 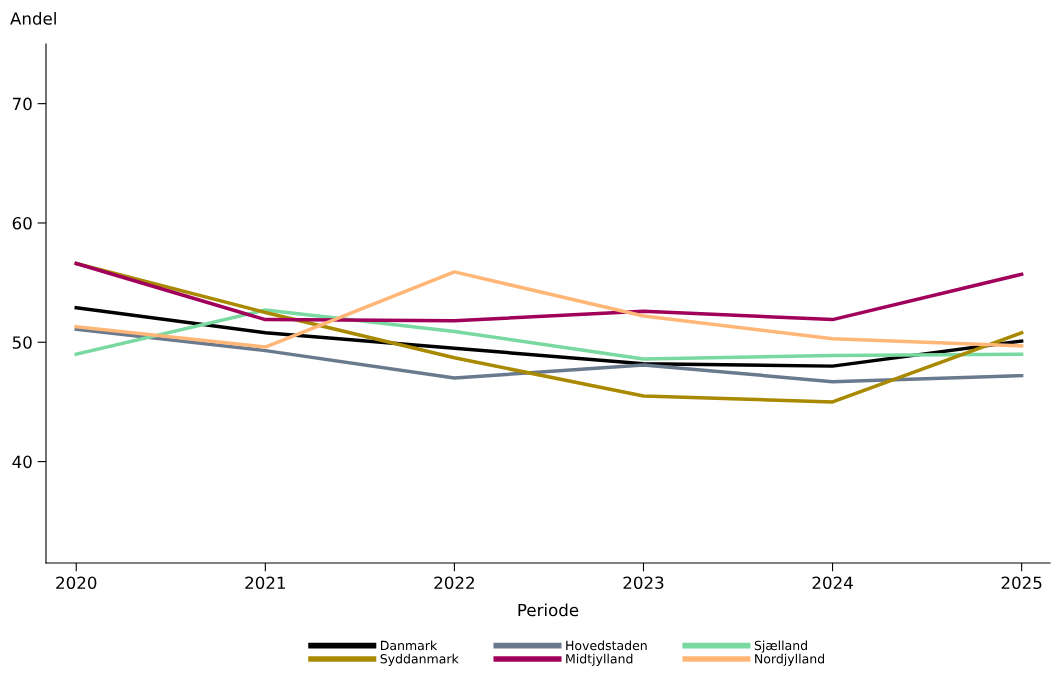 What do you see at coordinates (780, 646) in the screenshot?
I see `legend-label: Sjælland` at bounding box center [780, 646].